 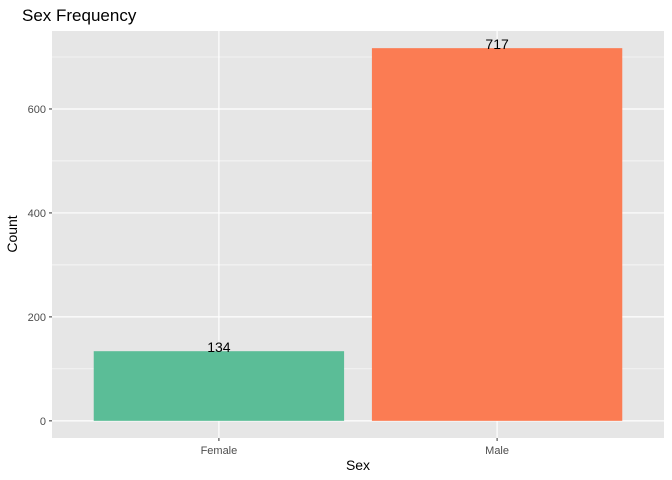 What do you see at coordinates (40, 266) in the screenshot?
I see `y-axis-ticks: 0 200 400 600` at bounding box center [40, 266].